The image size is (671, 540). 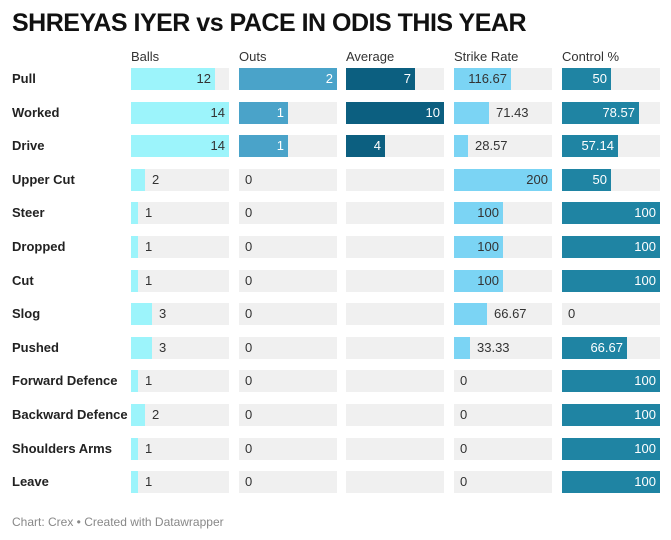 What do you see at coordinates (618, 112) in the screenshot?
I see `value-label-control: 78.57` at bounding box center [618, 112].